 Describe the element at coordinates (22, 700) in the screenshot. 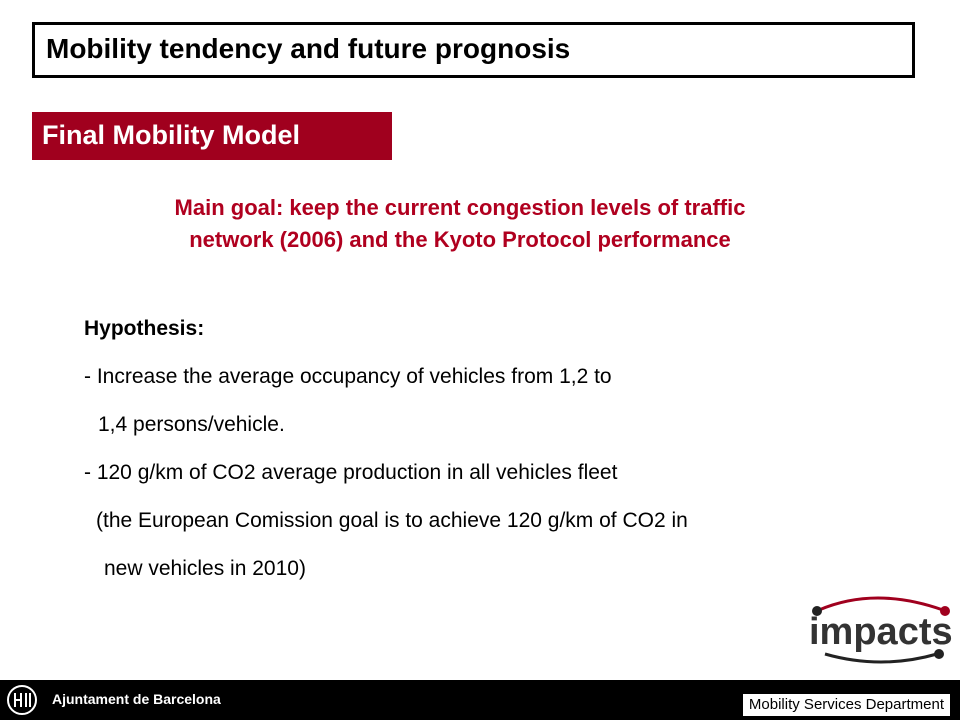

I see `barcelona-crest-icon` at that location.